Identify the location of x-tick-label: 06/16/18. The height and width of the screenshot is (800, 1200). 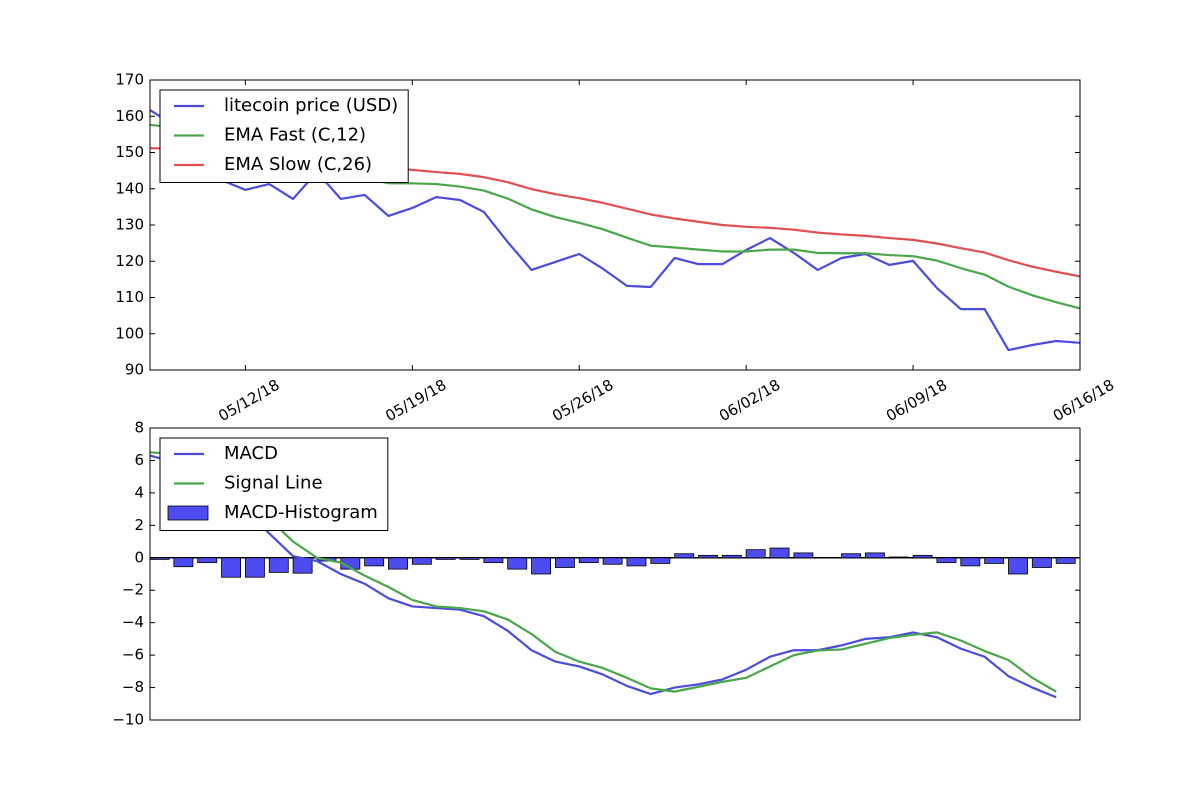
(1083, 400).